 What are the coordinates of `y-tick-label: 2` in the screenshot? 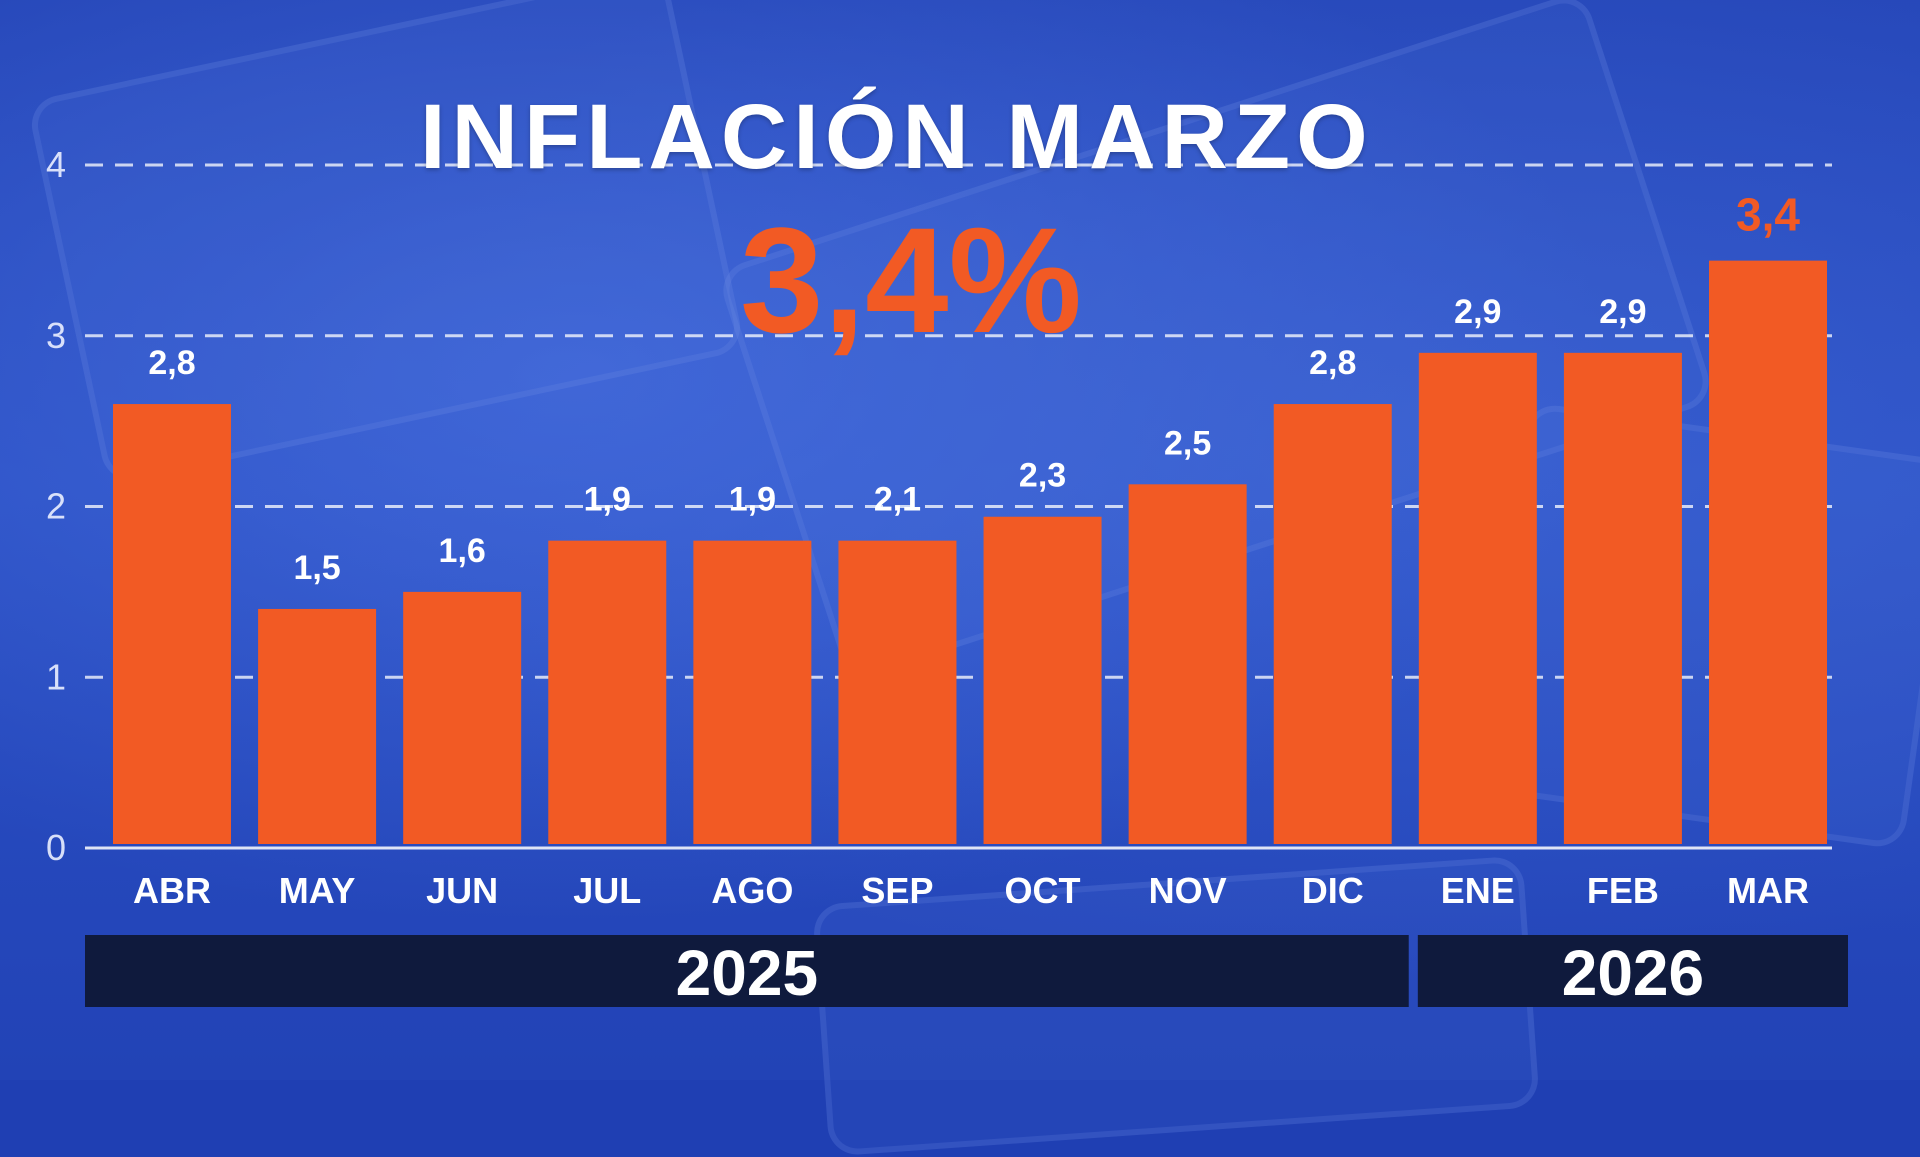 It's located at (56, 506).